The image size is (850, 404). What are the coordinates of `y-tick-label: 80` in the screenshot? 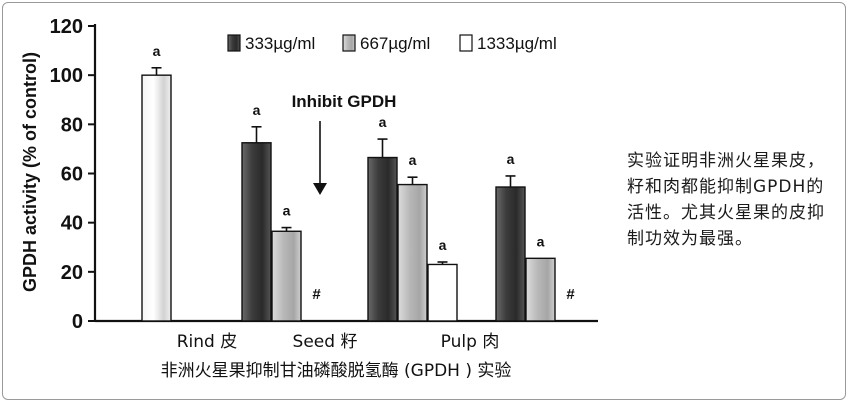 It's located at (72, 125).